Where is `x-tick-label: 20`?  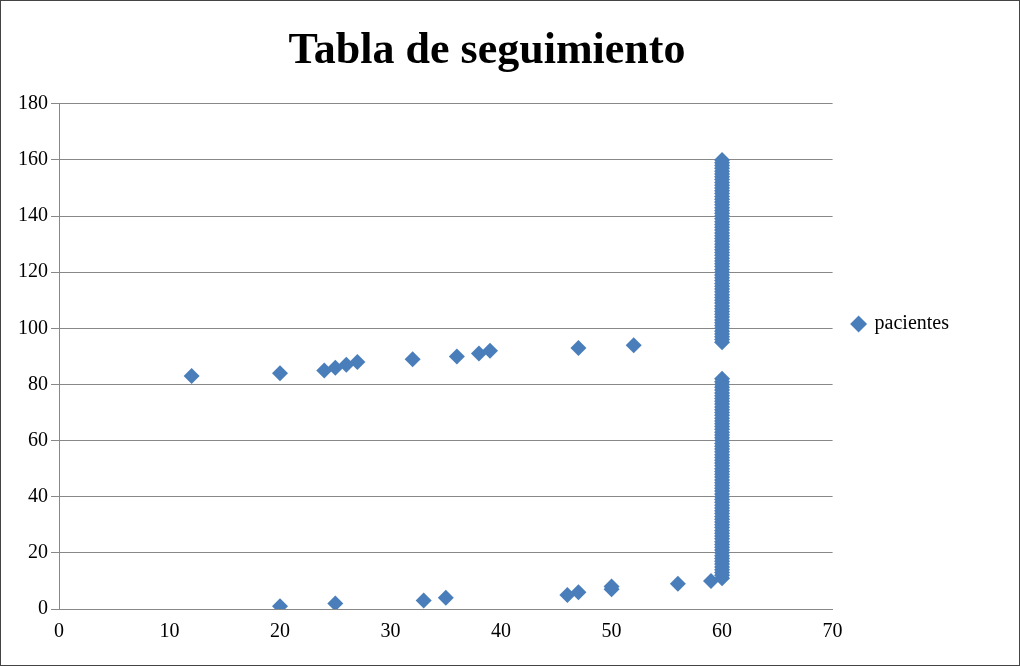
x-tick-label: 20 is located at coordinates (280, 630).